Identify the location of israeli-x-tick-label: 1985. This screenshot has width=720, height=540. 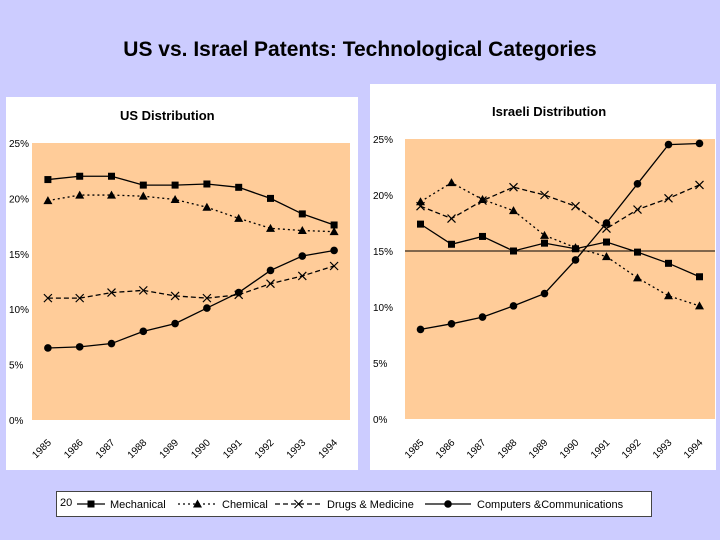
(415, 449).